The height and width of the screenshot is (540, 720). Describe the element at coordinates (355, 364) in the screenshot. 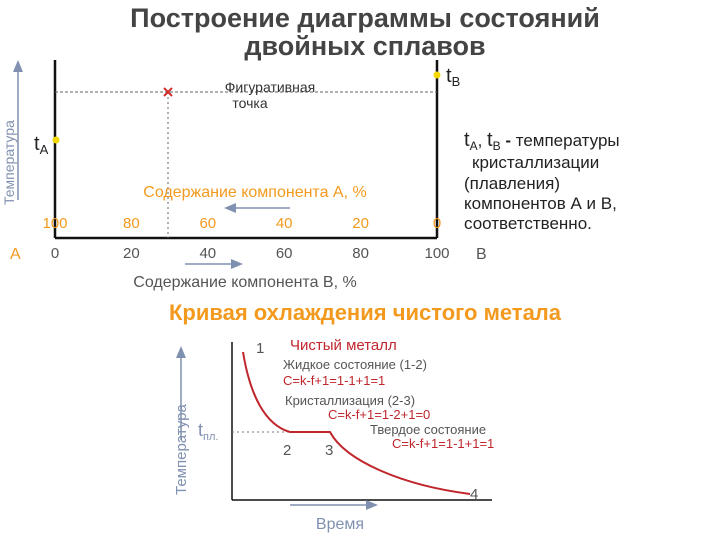

I see `stage: Жидкое состояние (1-2)` at that location.